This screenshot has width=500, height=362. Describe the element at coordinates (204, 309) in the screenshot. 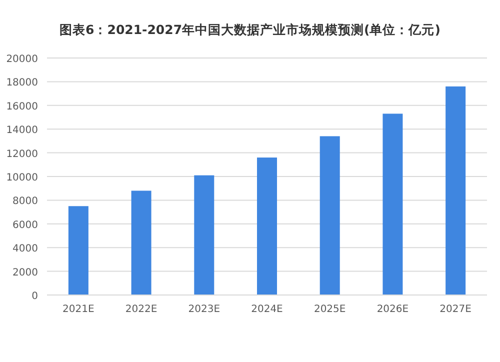

I see `x-tick-label: 2023E` at that location.